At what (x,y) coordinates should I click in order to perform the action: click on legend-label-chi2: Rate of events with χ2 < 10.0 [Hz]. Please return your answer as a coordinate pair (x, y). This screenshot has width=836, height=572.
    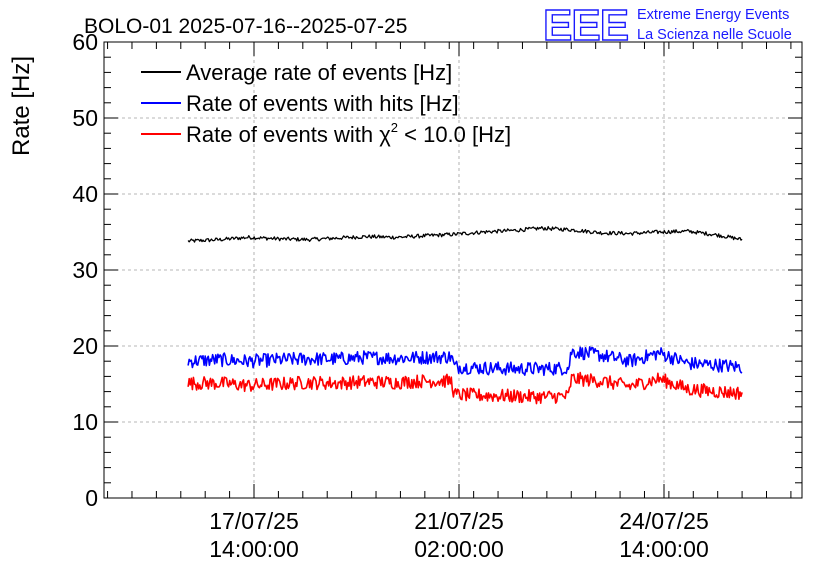
    Looking at the image, I should click on (348, 133).